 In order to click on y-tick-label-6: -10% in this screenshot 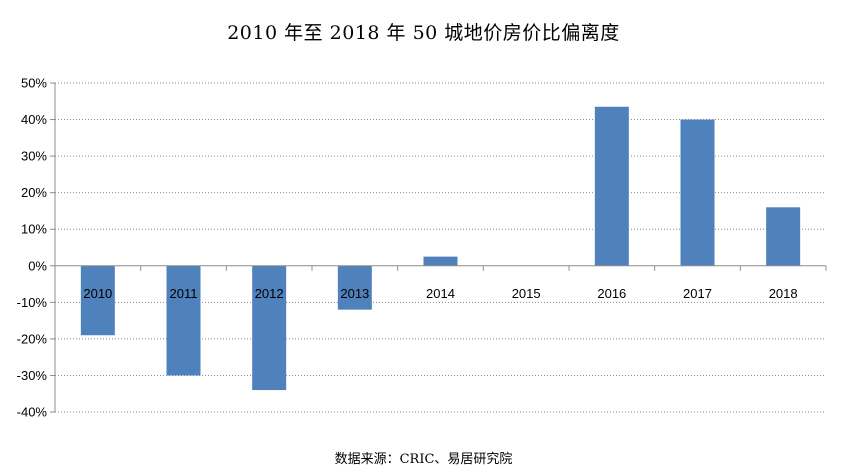, I will do `click(32, 302)`.